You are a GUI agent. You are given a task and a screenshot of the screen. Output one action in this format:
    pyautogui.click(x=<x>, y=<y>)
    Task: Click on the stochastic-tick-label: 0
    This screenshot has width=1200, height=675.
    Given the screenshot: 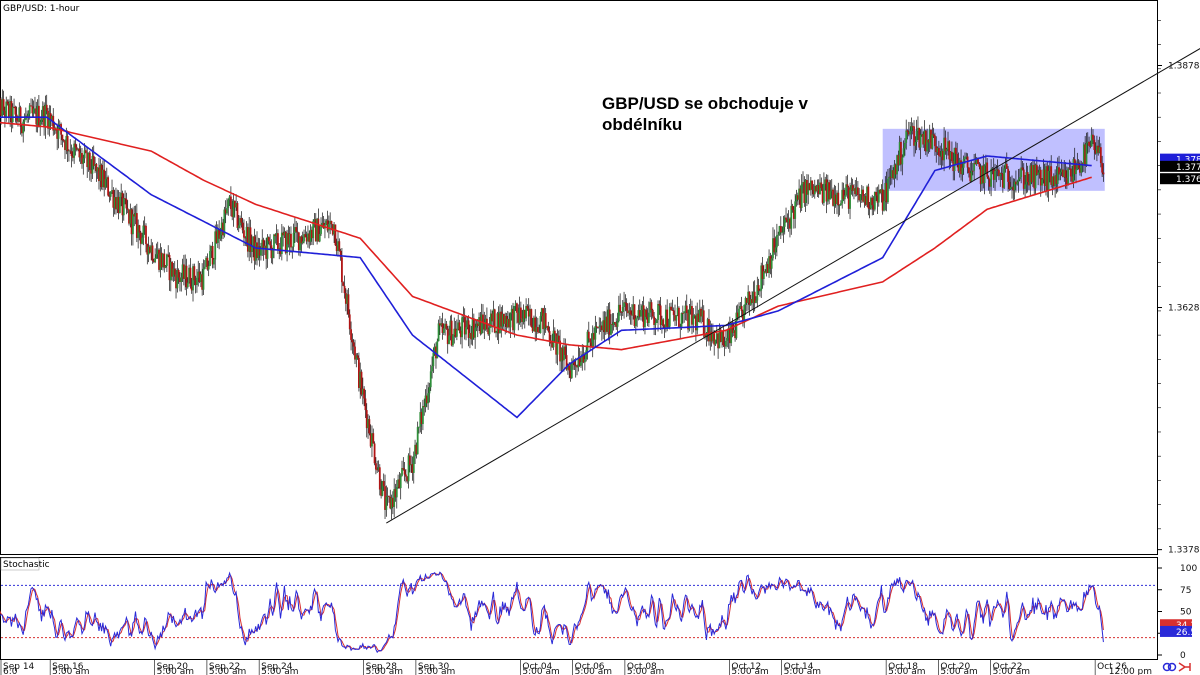 What is the action you would take?
    pyautogui.click(x=1183, y=656)
    